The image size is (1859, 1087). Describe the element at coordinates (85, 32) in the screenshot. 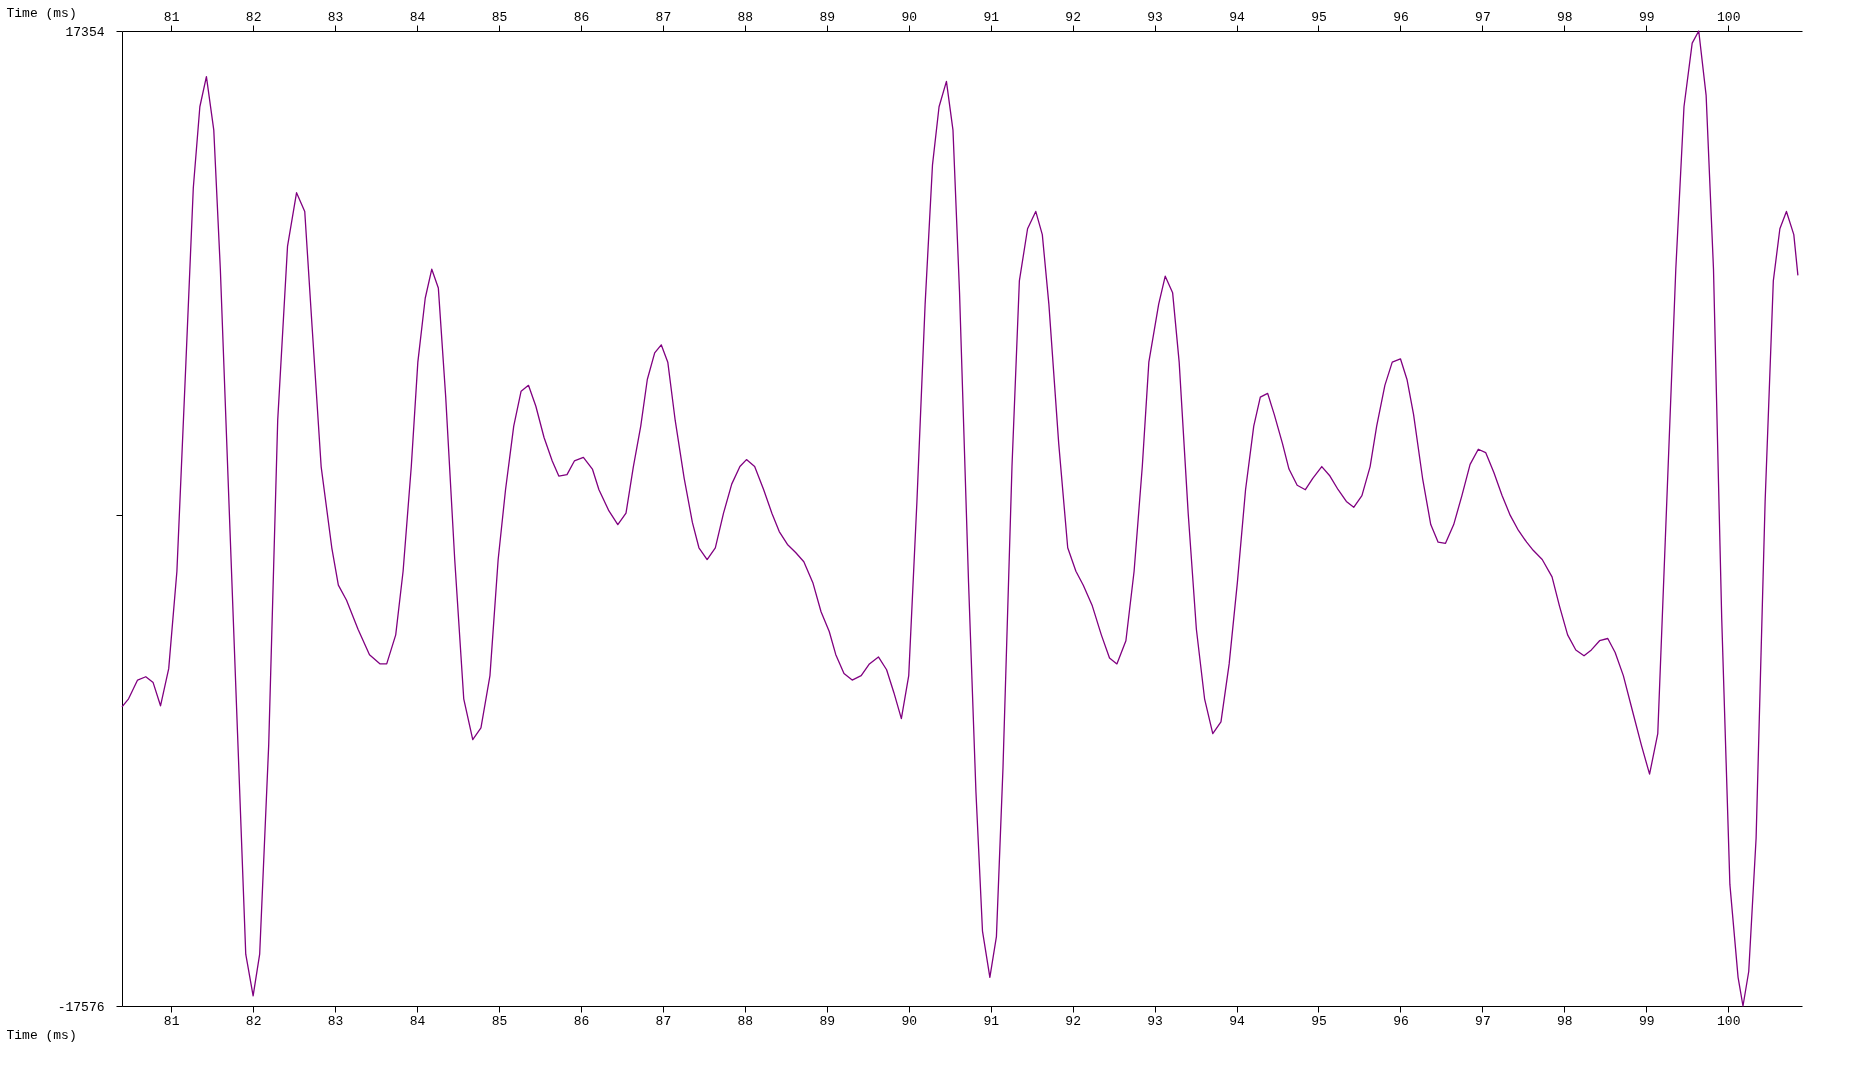

I see `y-tick-label: 17354` at that location.